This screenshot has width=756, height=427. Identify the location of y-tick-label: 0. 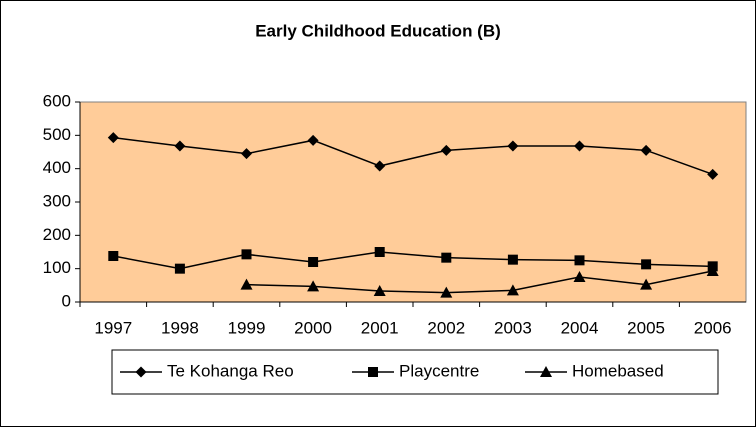
(66, 300).